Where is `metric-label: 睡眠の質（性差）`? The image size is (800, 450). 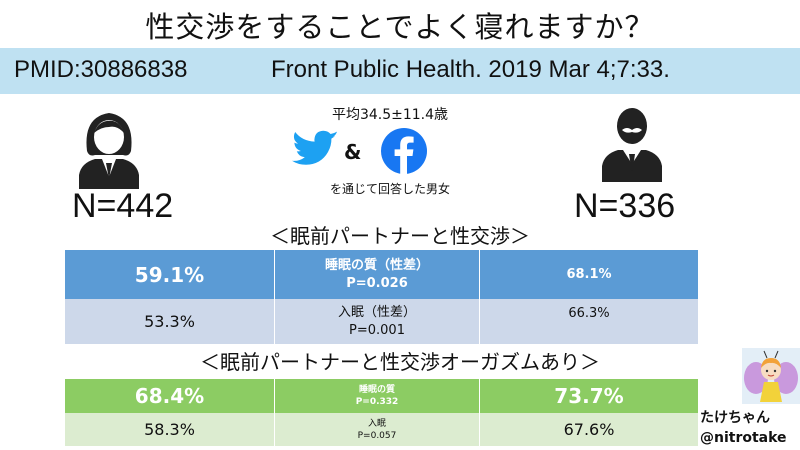
metric-label: 睡眠の質（性差） is located at coordinates (376, 265).